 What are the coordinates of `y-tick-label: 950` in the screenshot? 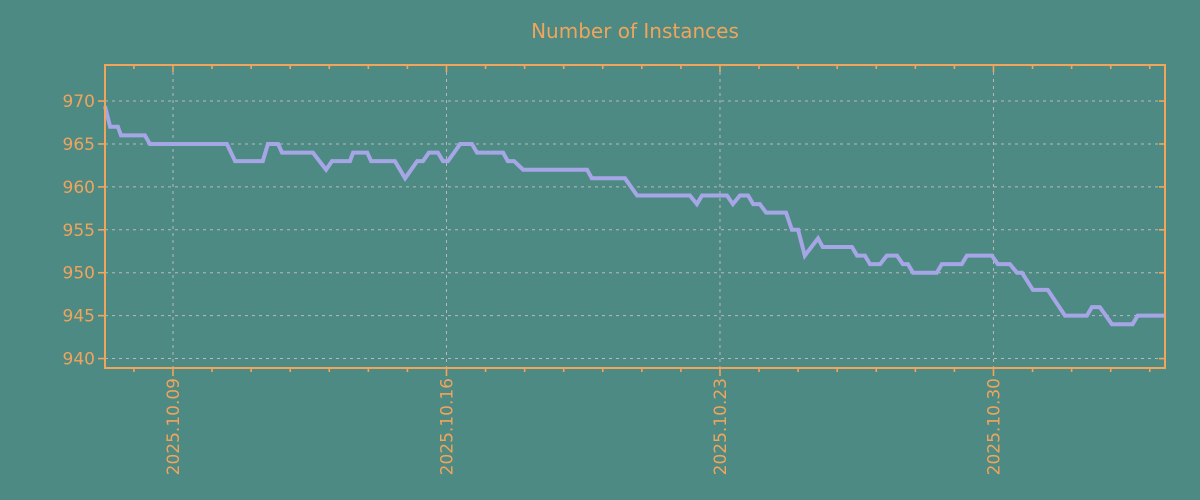 It's located at (79, 274).